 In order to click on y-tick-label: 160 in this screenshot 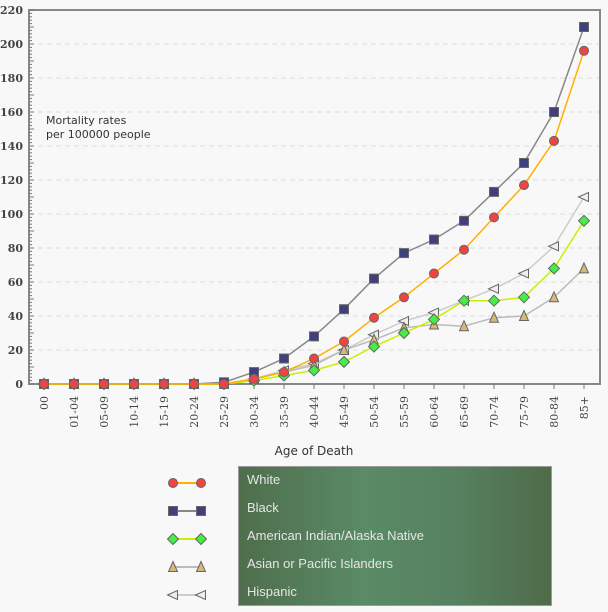, I will do `click(11, 112)`.